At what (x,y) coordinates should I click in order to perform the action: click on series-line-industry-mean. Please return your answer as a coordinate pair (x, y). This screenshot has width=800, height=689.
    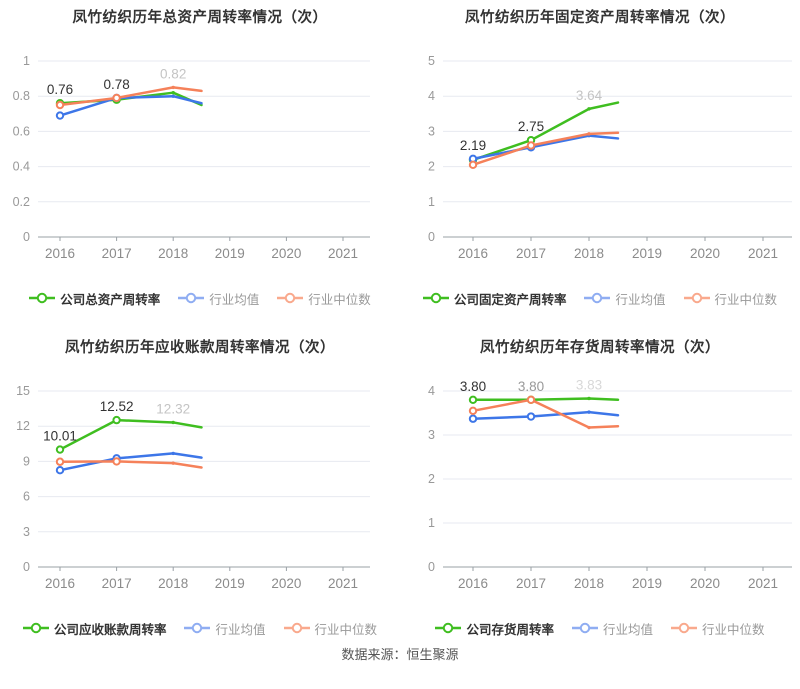
    Looking at the image, I should click on (544, 416).